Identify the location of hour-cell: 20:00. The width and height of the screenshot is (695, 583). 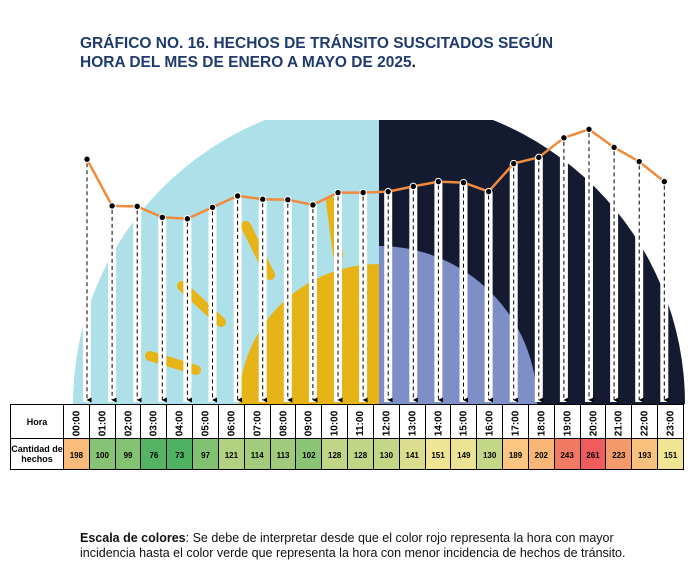
(593, 421).